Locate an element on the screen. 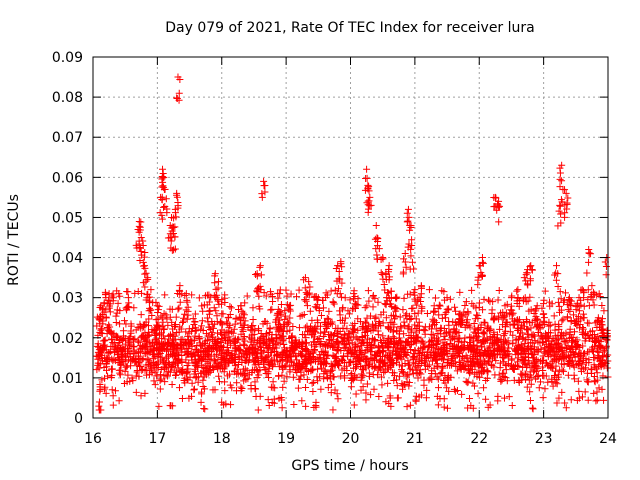 Image resolution: width=640 pixels, height=480 pixels. x-tick-label: 23 is located at coordinates (544, 439).